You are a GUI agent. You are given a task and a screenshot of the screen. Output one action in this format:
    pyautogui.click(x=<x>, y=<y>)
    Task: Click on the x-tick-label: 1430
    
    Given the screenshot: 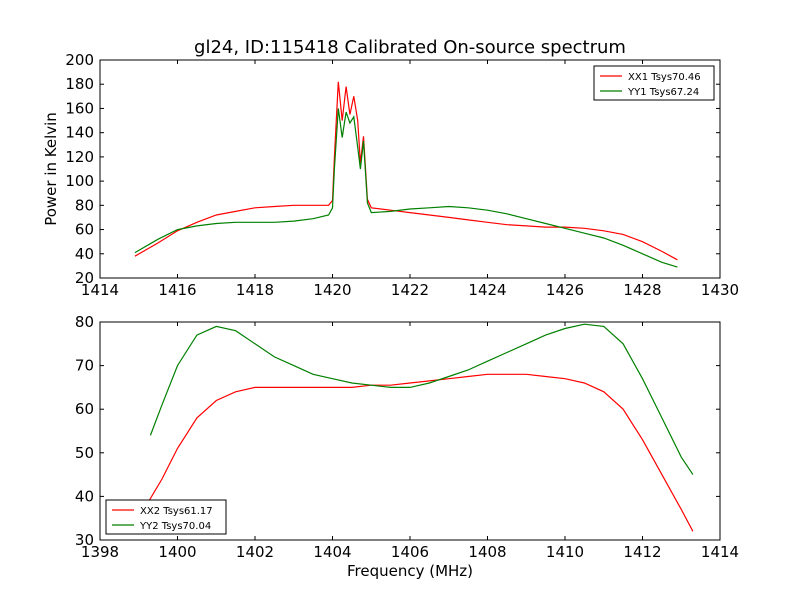 What is the action you would take?
    pyautogui.click(x=720, y=290)
    